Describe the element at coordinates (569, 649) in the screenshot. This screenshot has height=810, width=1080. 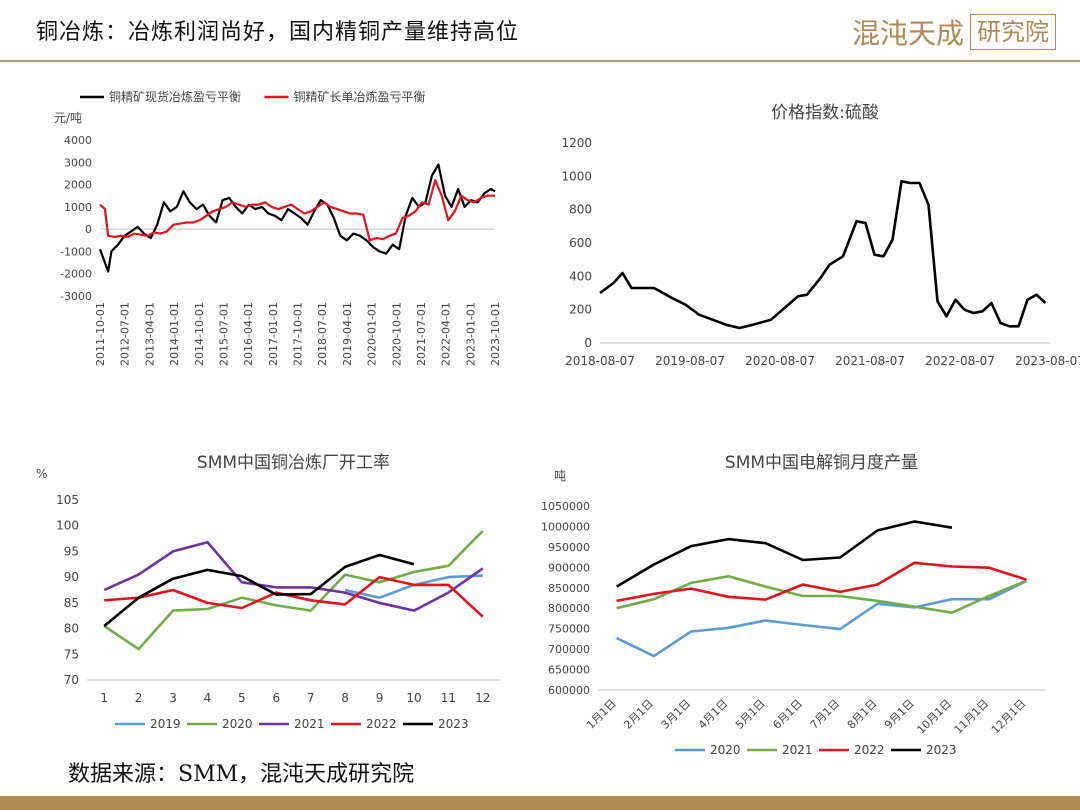
I see `y-tick-label: 700000` at that location.